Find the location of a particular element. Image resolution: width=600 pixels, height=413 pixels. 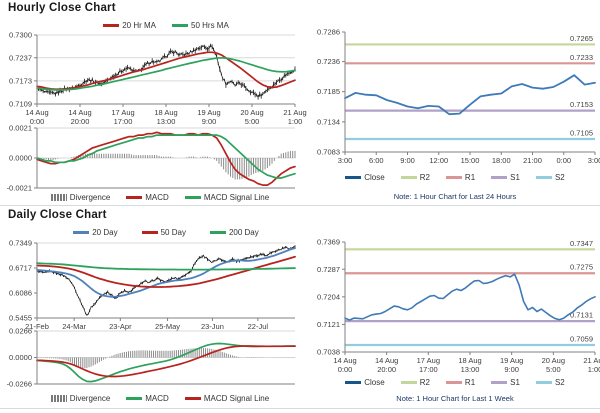

daily-macd-chart: 0.0266 0.0000 -0.0266 is located at coordinates (151, 358).